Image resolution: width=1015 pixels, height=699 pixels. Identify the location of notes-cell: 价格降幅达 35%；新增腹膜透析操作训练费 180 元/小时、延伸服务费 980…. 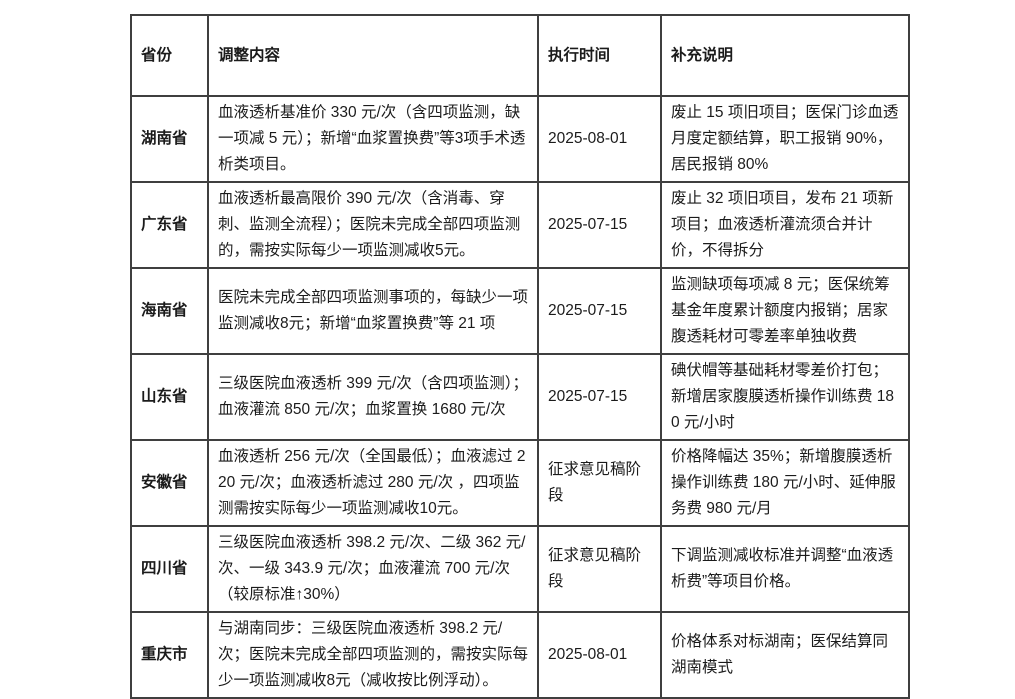
(785, 483).